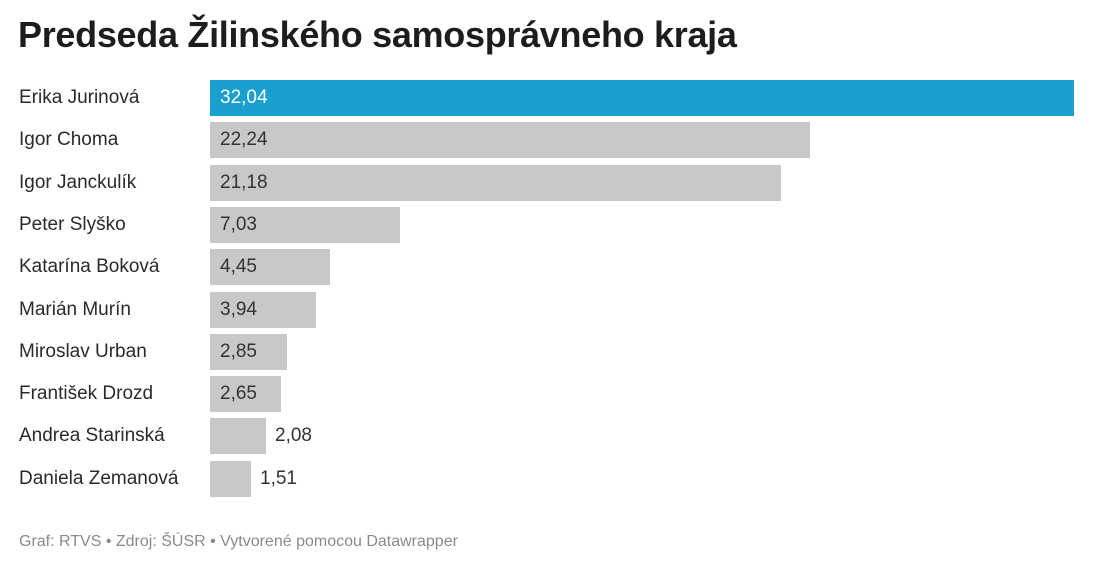 Image resolution: width=1093 pixels, height=573 pixels. I want to click on bar-row: Igor Choma 22,24, so click(546, 140).